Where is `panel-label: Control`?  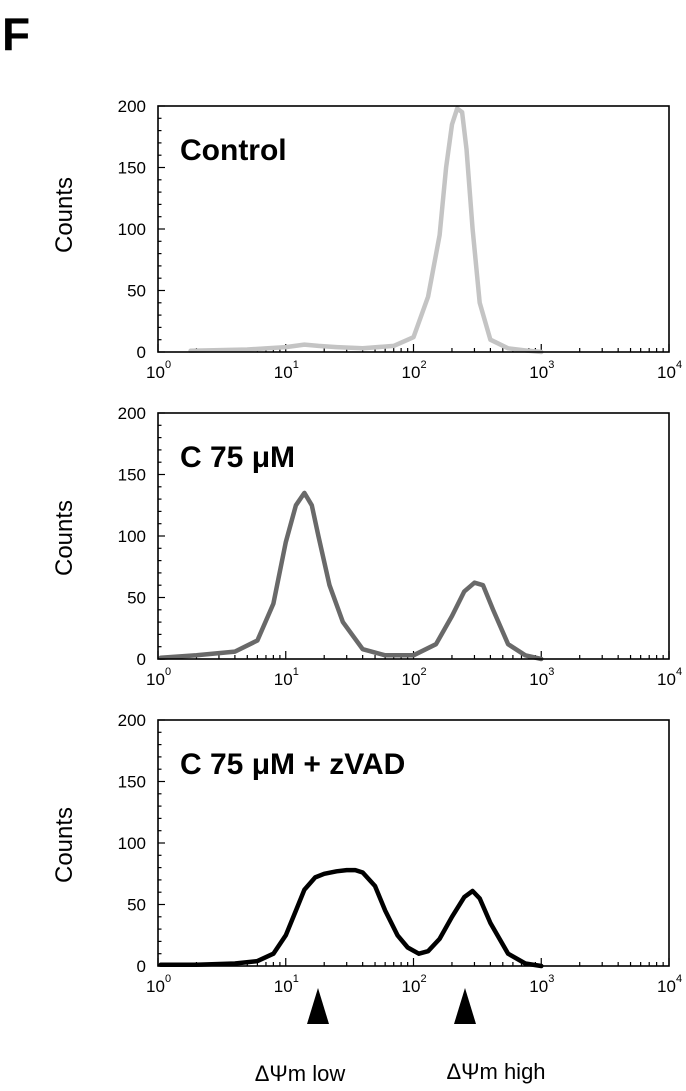 panel-label: Control is located at coordinates (233, 150).